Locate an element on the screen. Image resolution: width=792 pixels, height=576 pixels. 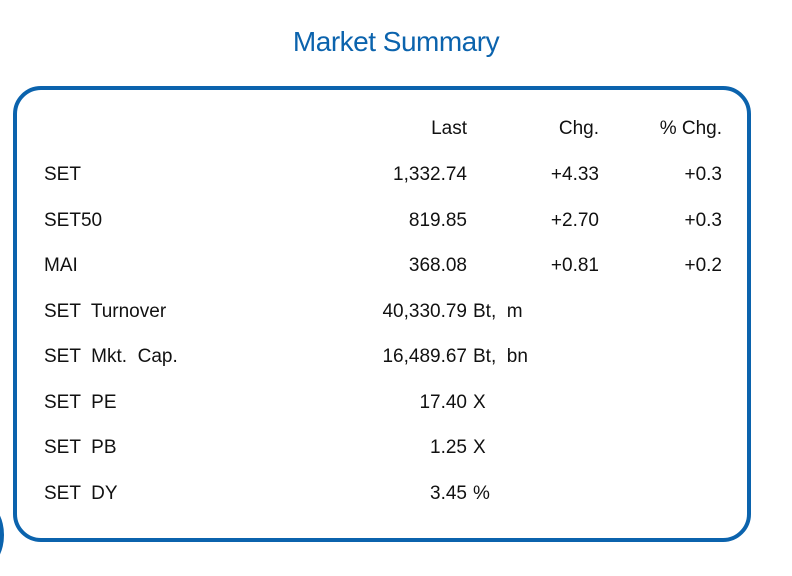
index-last: 368.08 is located at coordinates (437, 265).